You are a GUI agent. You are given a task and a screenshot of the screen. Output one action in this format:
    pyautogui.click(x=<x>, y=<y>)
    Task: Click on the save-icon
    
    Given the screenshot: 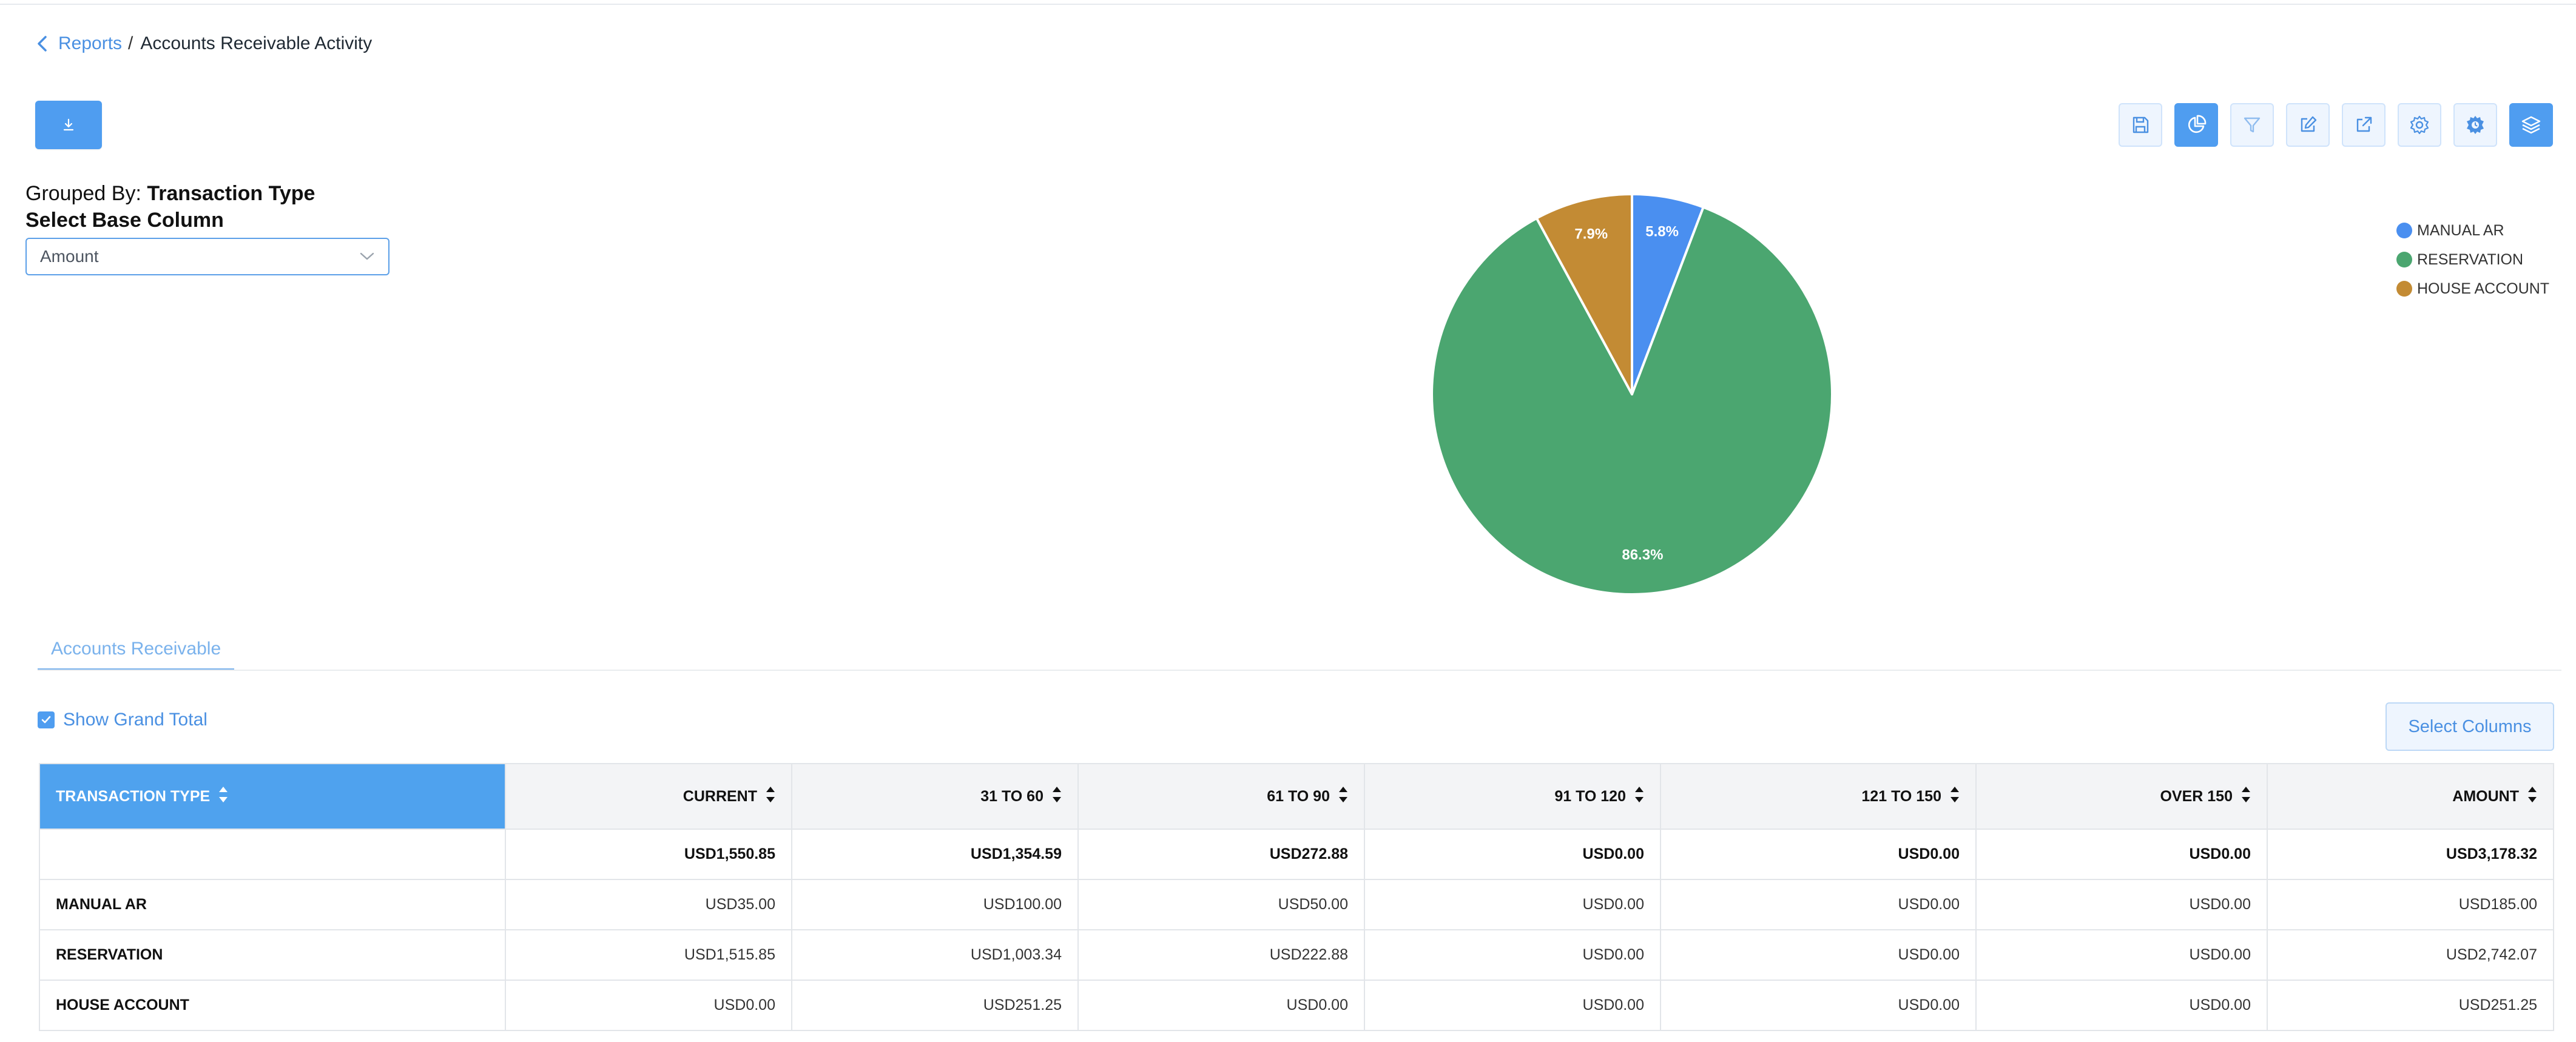 What is the action you would take?
    pyautogui.click(x=2141, y=125)
    